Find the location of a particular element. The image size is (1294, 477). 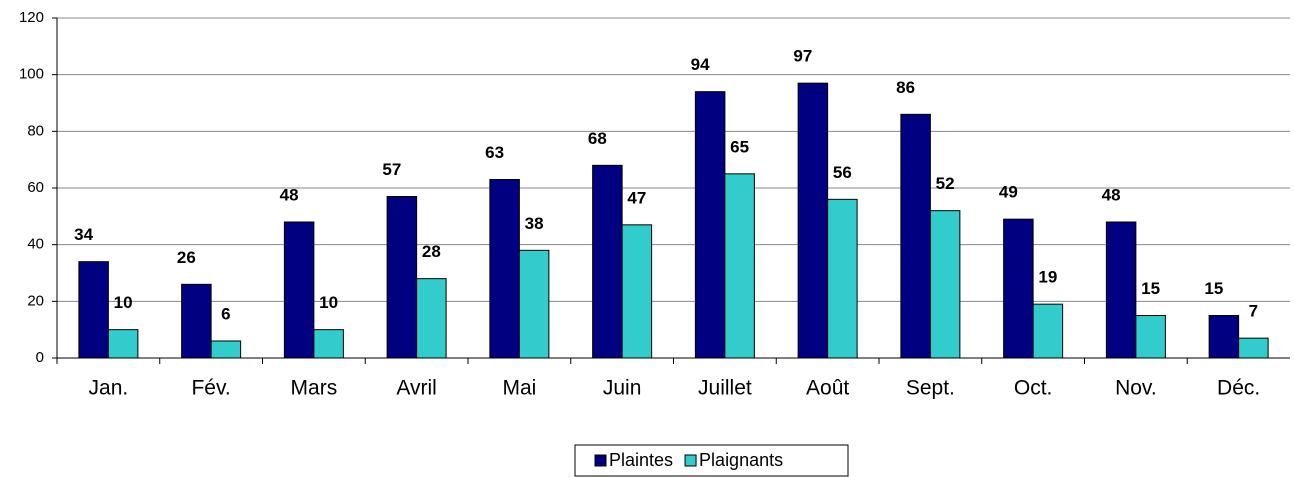

data-label: 28 is located at coordinates (431, 251).